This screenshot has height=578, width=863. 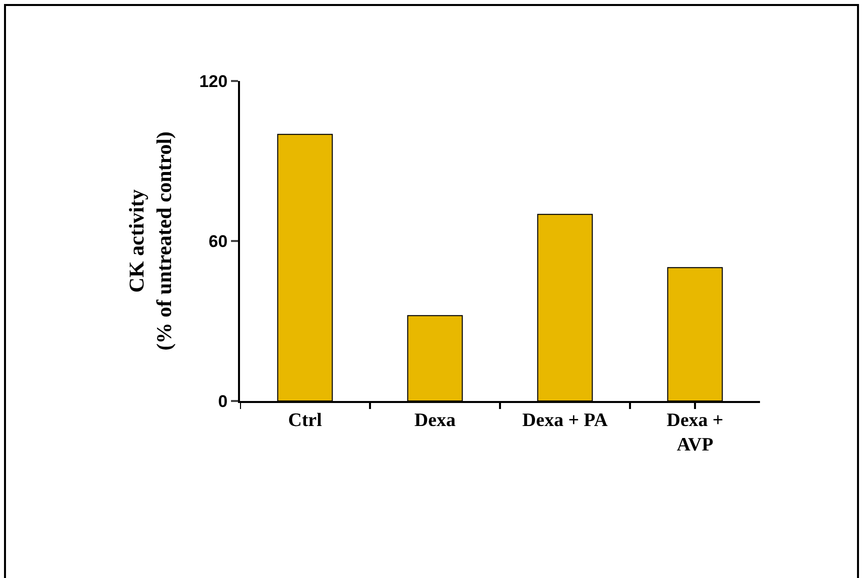 I want to click on x-tick-label: Dexa + AVP, so click(x=695, y=433).